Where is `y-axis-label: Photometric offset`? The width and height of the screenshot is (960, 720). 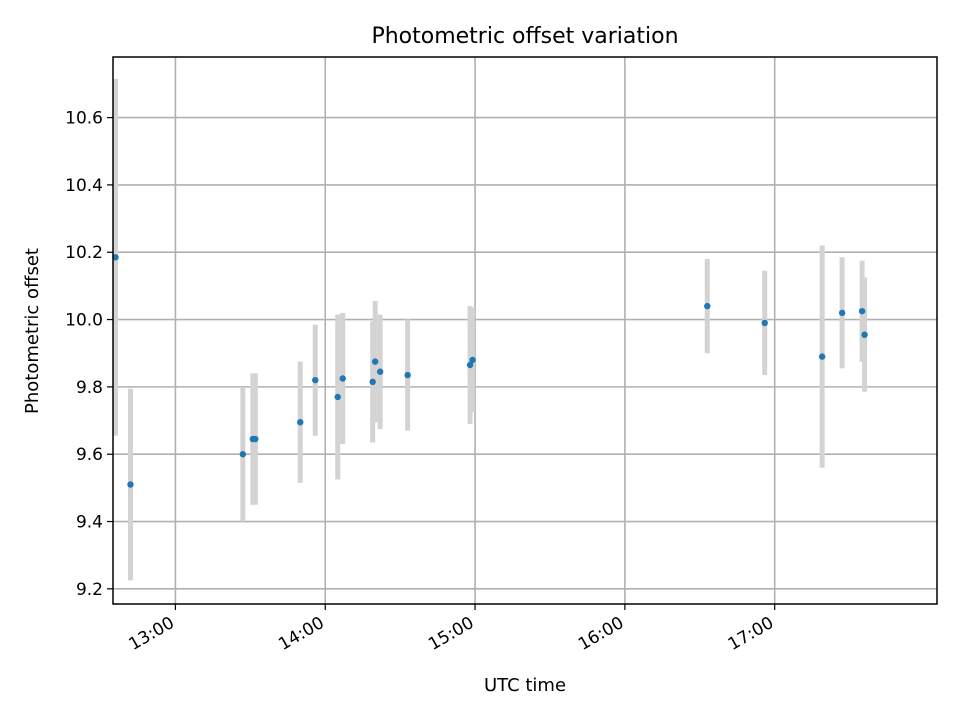
y-axis-label: Photometric offset is located at coordinates (32, 331).